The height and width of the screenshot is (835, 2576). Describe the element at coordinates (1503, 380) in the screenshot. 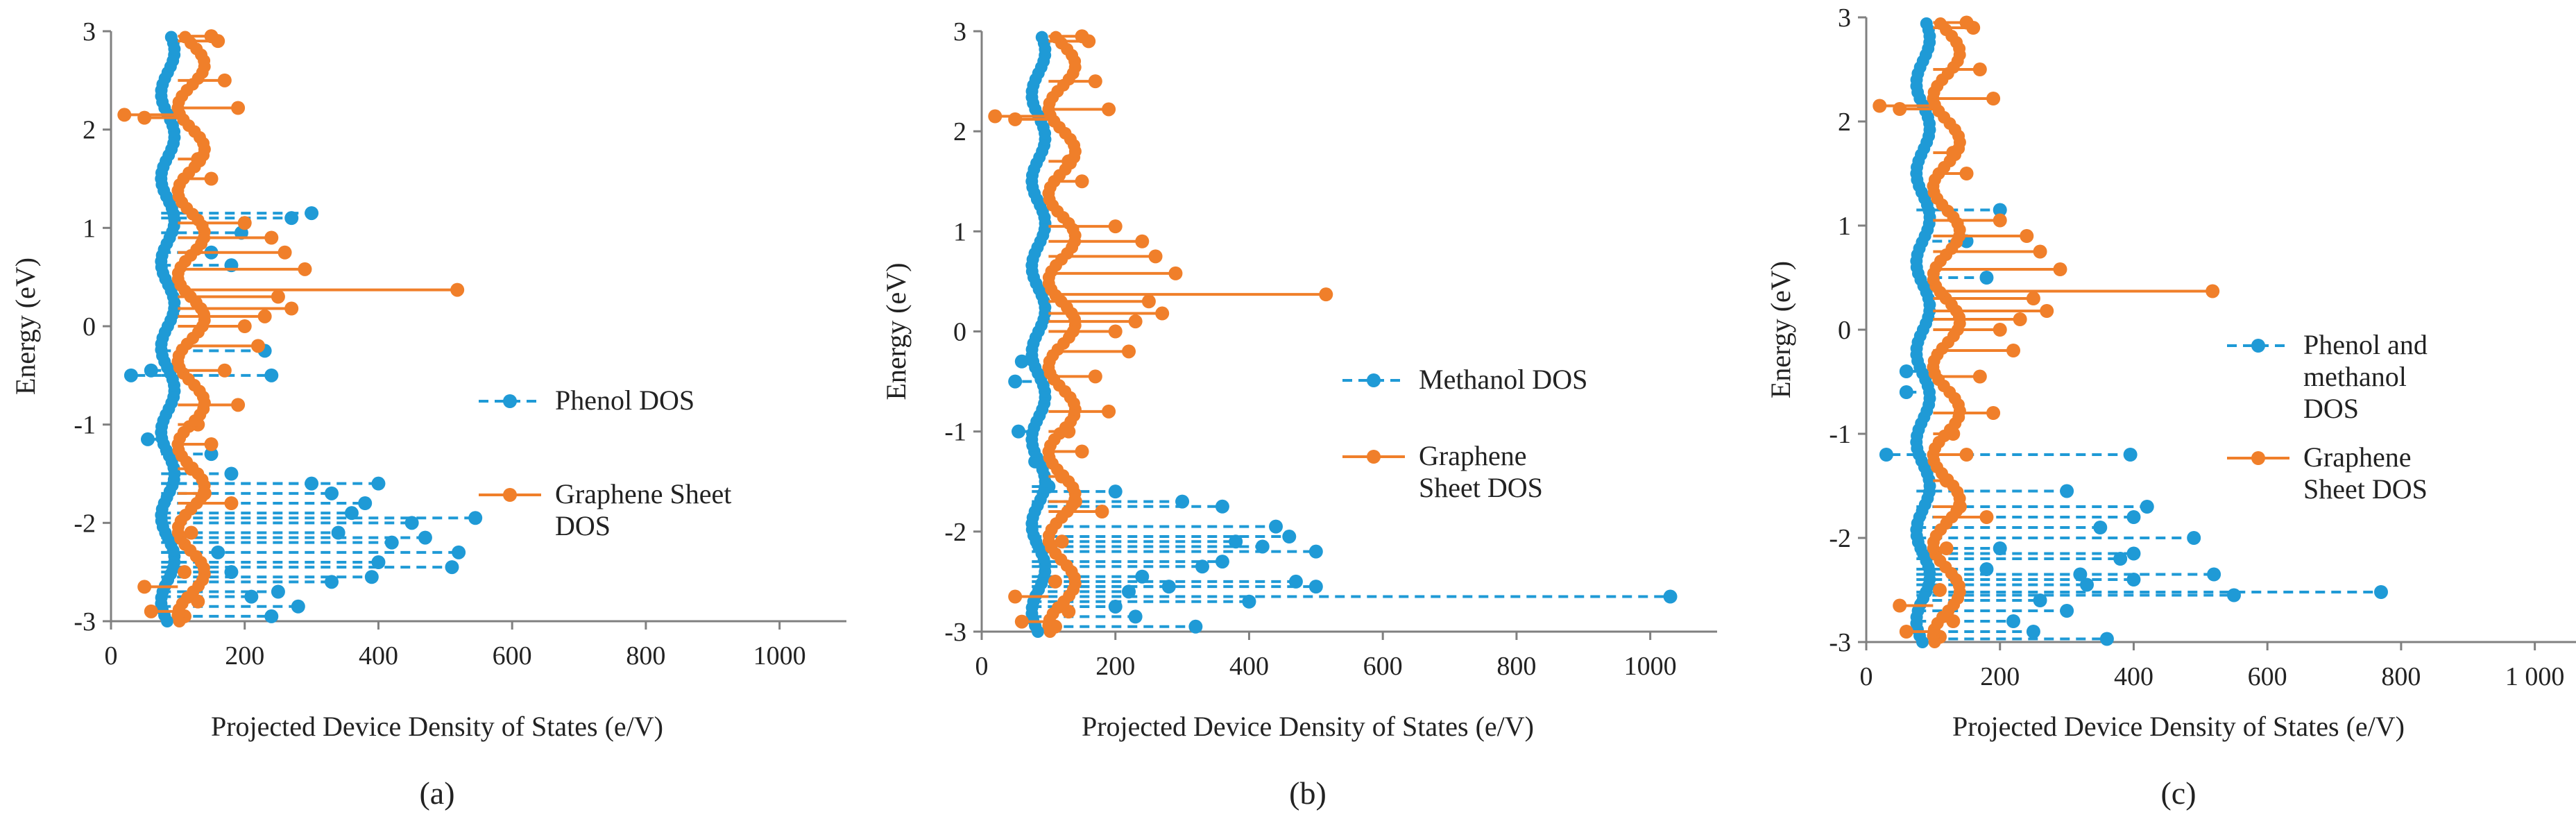

I see `legend-label-line: Methanol DOS` at that location.